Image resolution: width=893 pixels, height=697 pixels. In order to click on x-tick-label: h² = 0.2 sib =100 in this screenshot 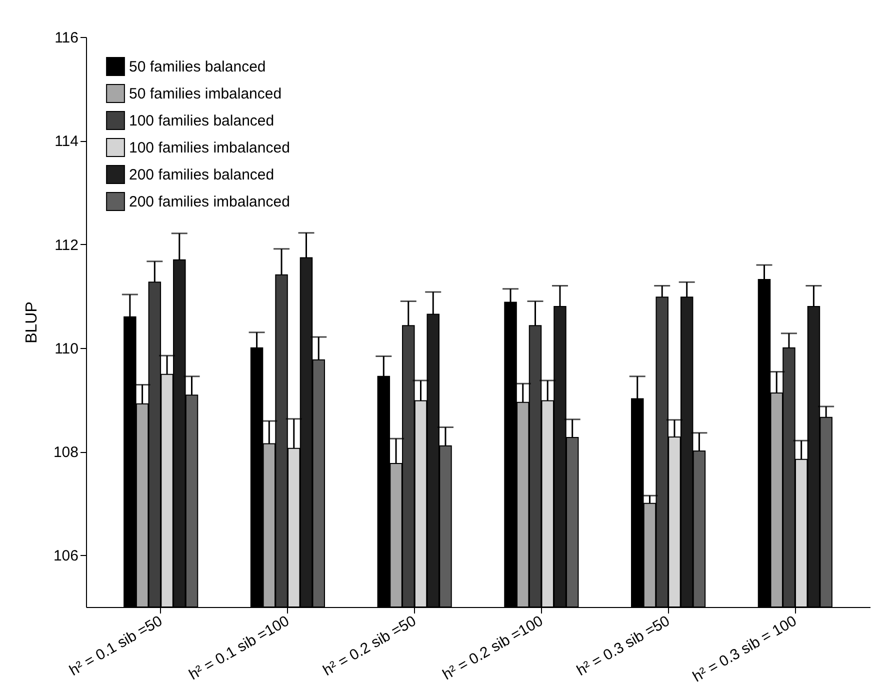, I will do `click(493, 648)`.